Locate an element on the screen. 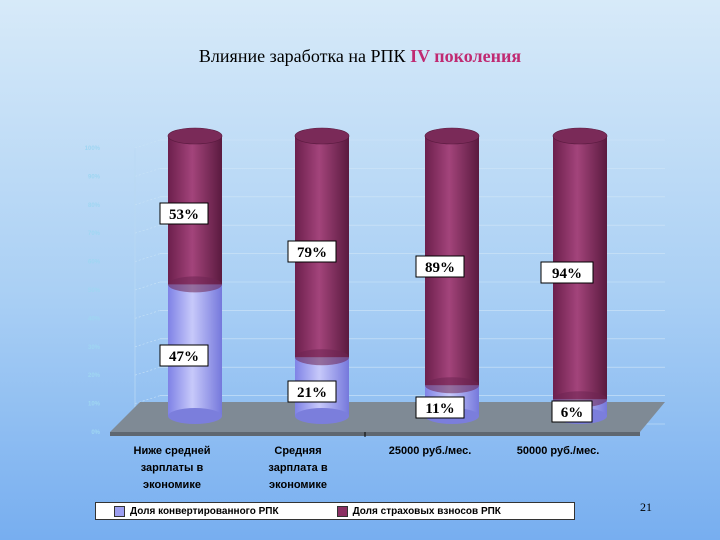 The width and height of the screenshot is (720, 540). chart-floor is located at coordinates (387, 417).